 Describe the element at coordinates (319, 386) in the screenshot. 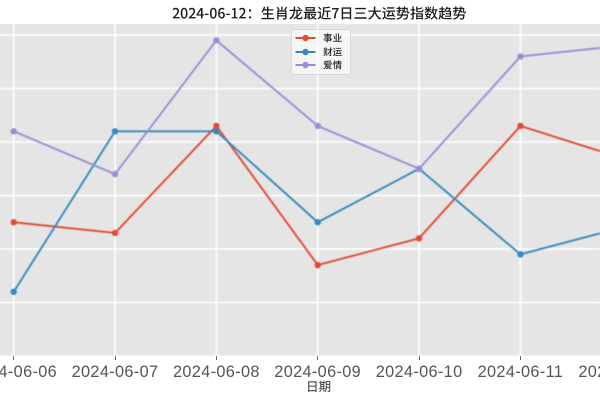

I see `x-axis-title` at that location.